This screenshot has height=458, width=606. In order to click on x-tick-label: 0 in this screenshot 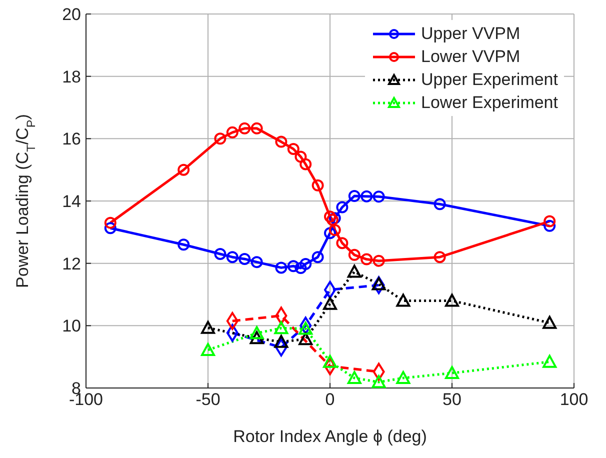, I will do `click(330, 400)`.